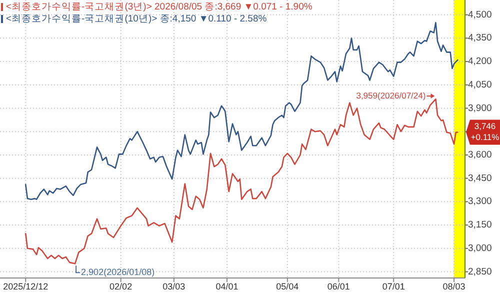  I want to click on x-tick-label: 2025/12/12, so click(25, 286).